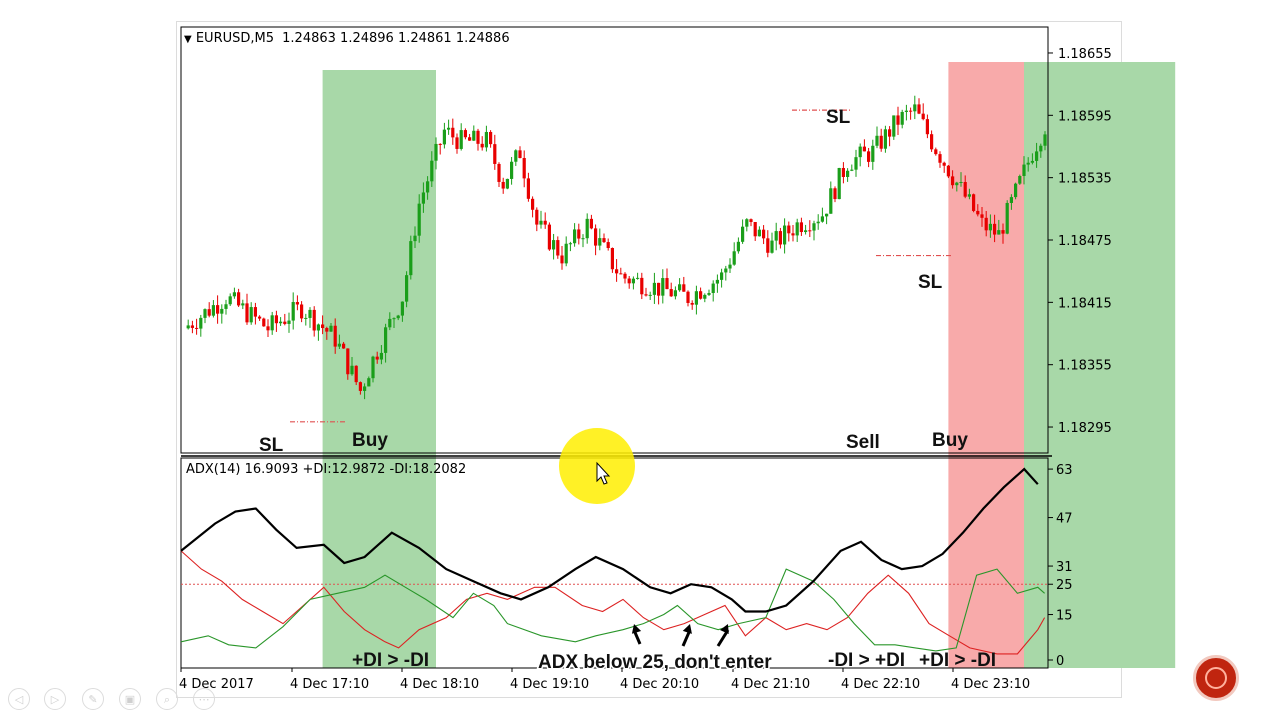 Image resolution: width=1276 pixels, height=718 pixels. I want to click on time-tick-label: 4 Dec 17:10, so click(329, 684).